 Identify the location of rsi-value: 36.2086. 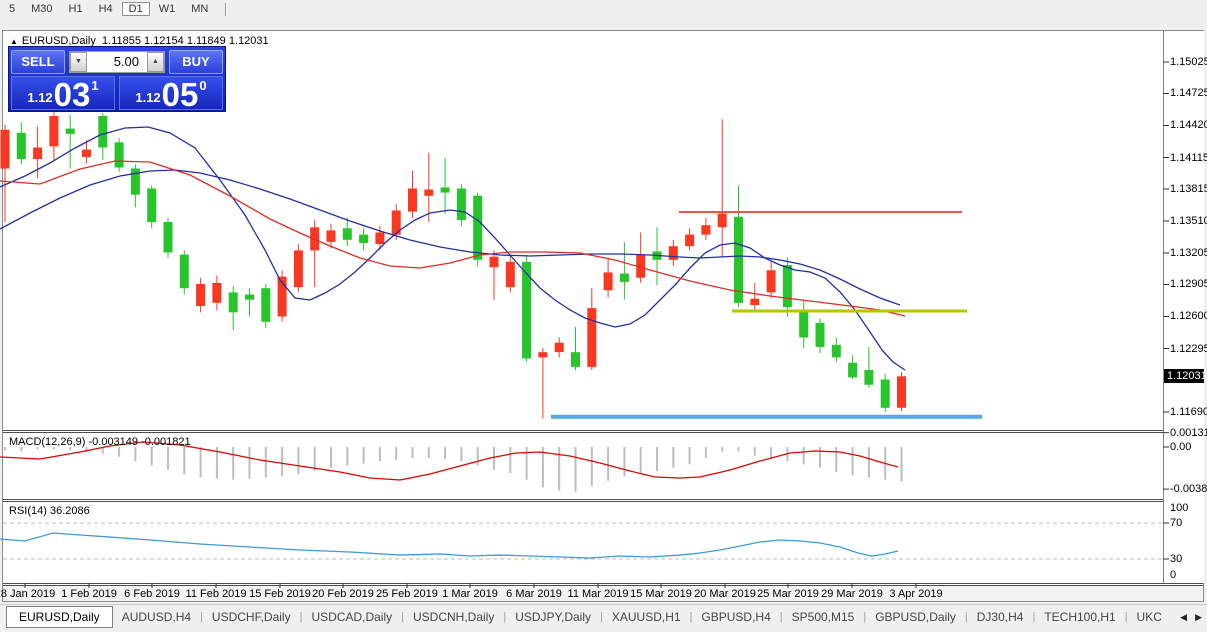
(69, 511).